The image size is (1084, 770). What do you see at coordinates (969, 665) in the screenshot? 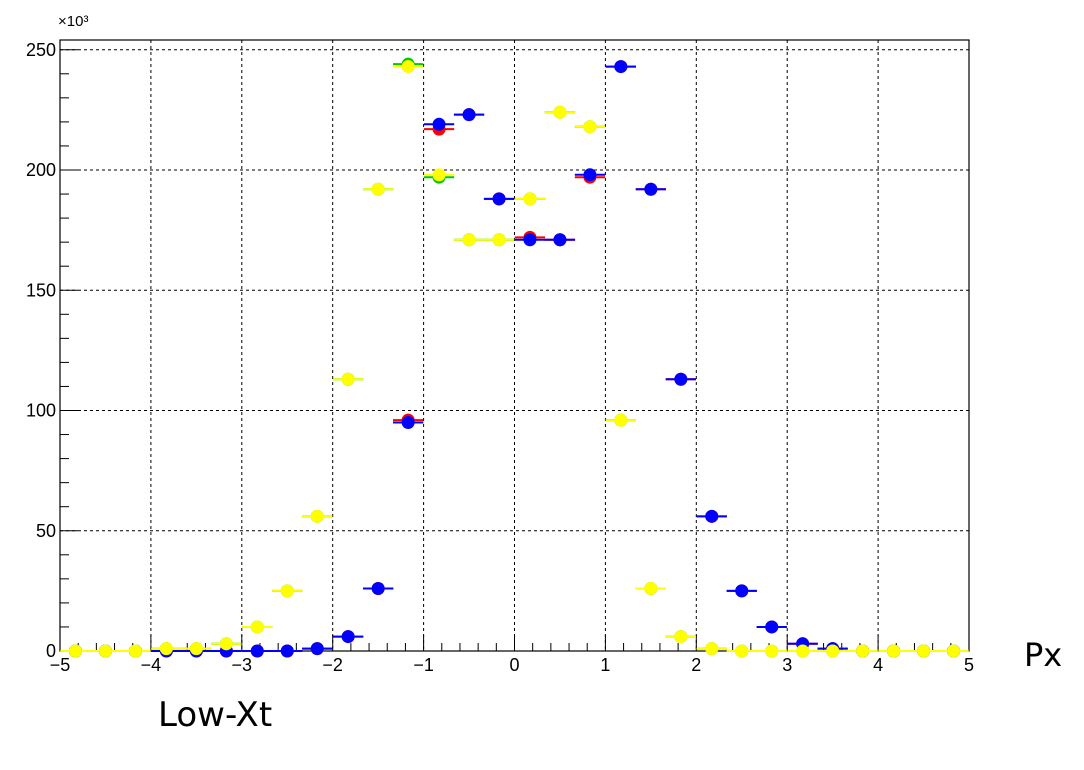
I see `x-tick-label: 5` at bounding box center [969, 665].